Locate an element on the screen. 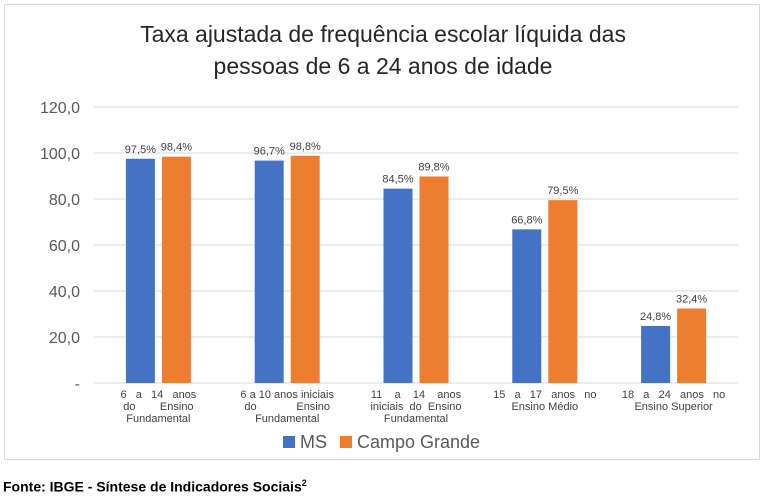 Image resolution: width=766 pixels, height=503 pixels. data-label: 89,8% is located at coordinates (433, 167).